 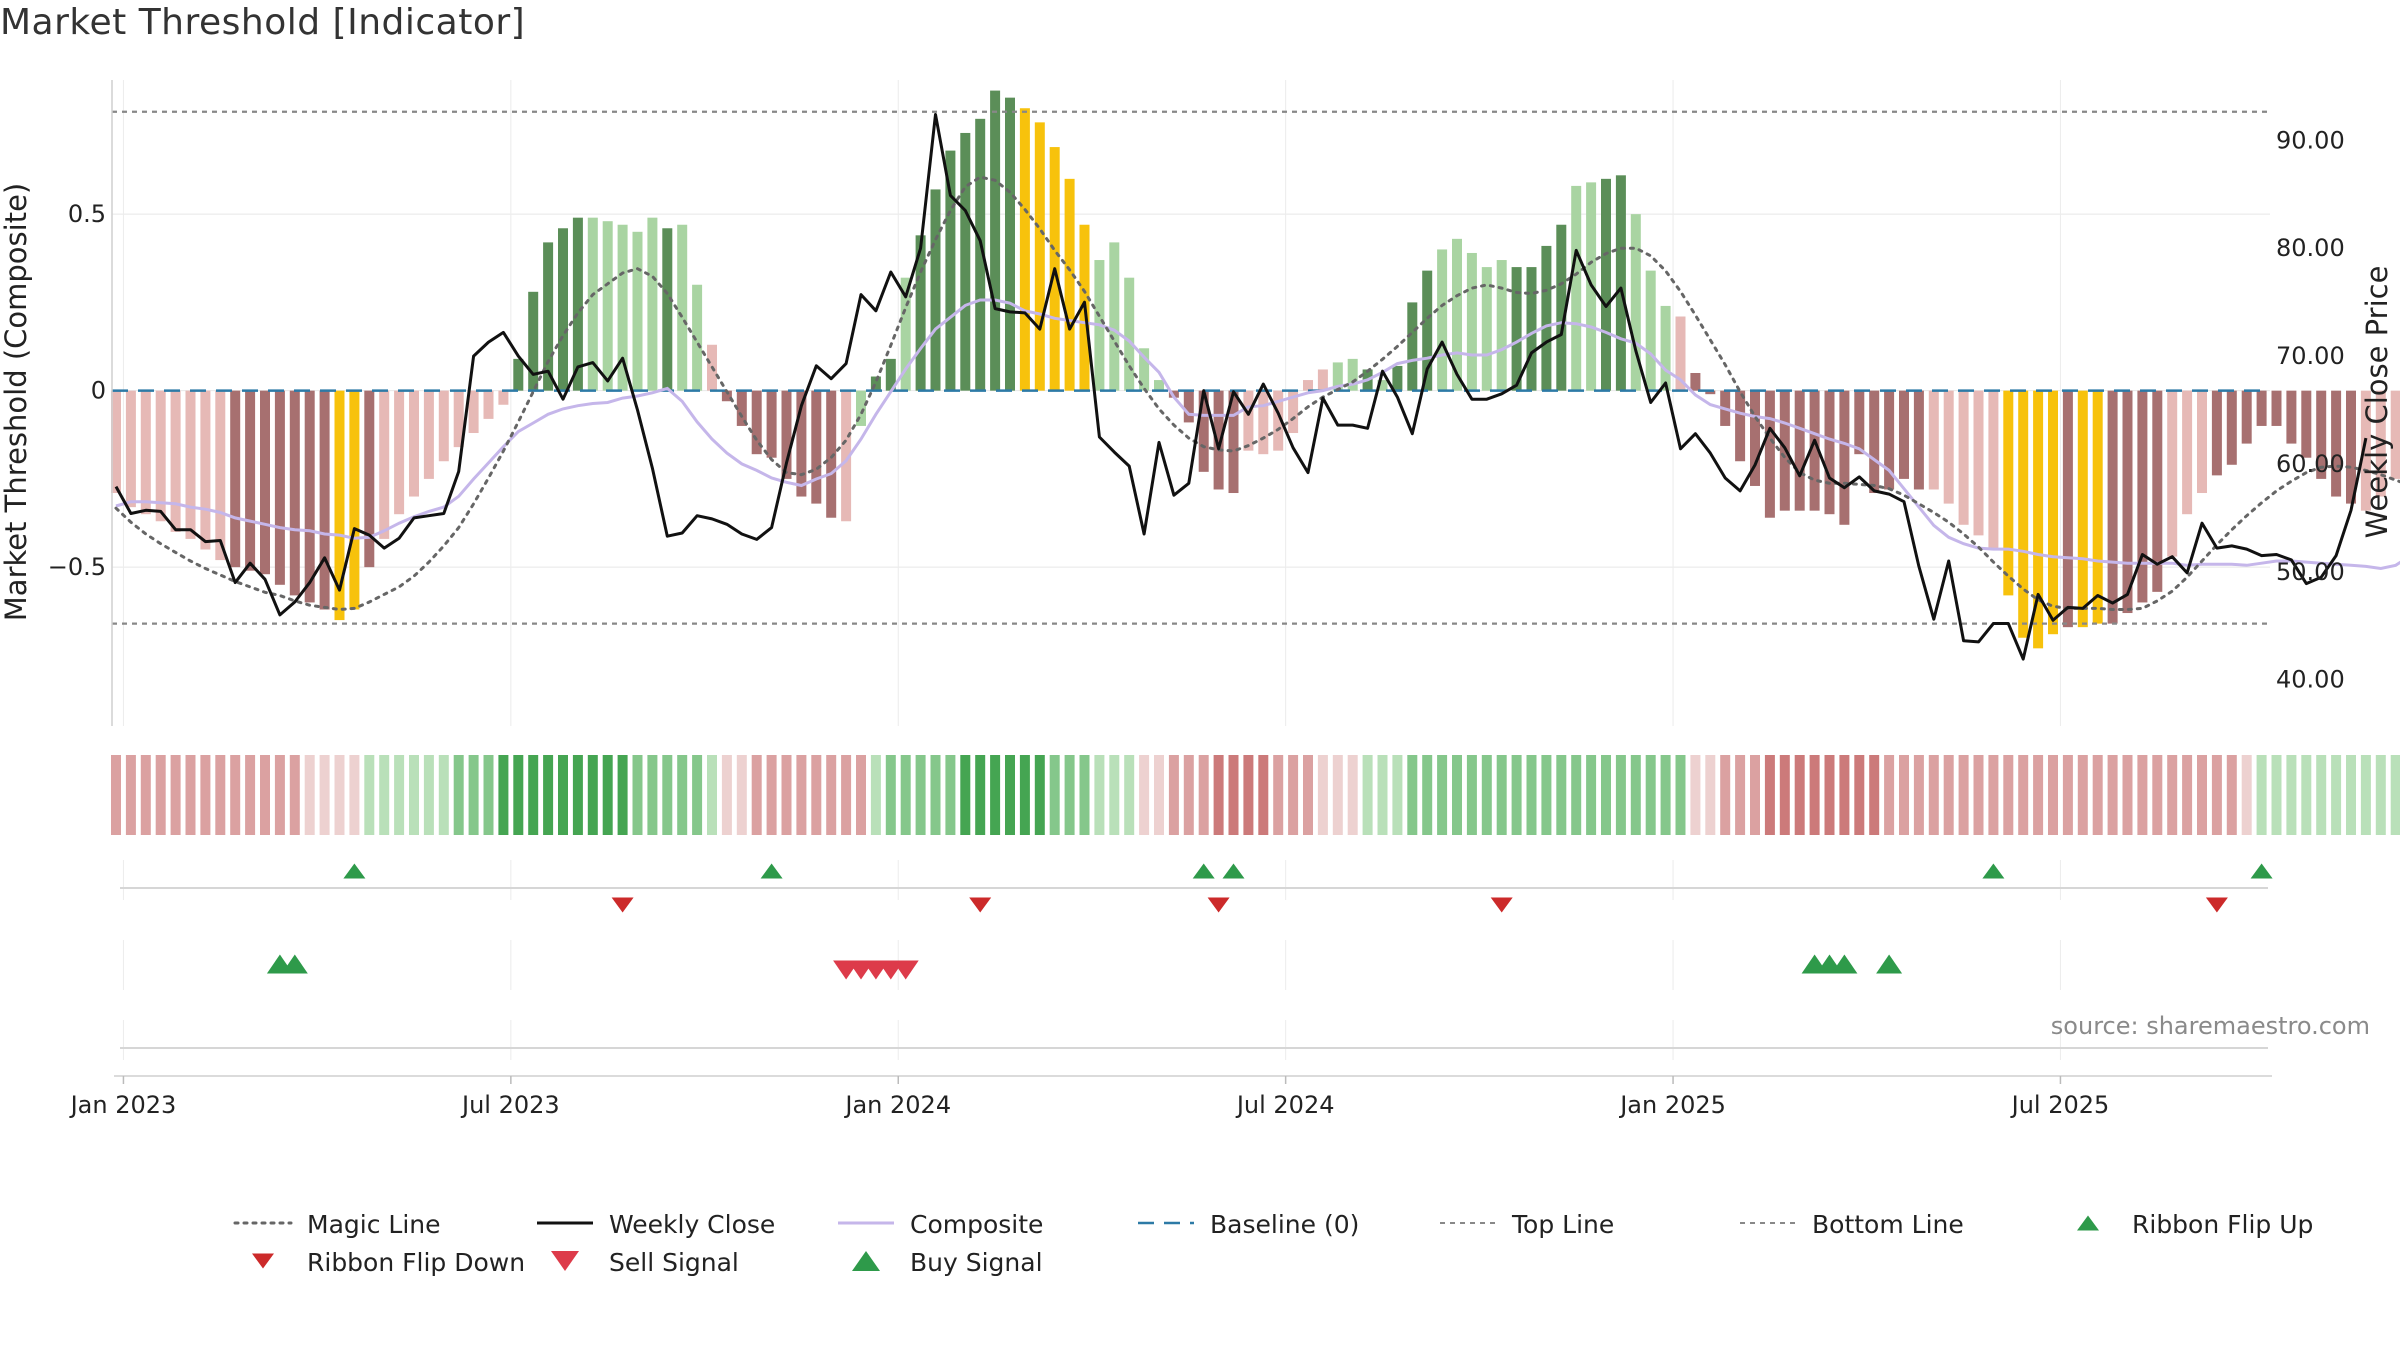 I want to click on x-tick-label: Jul 2024, so click(x=1285, y=1105).